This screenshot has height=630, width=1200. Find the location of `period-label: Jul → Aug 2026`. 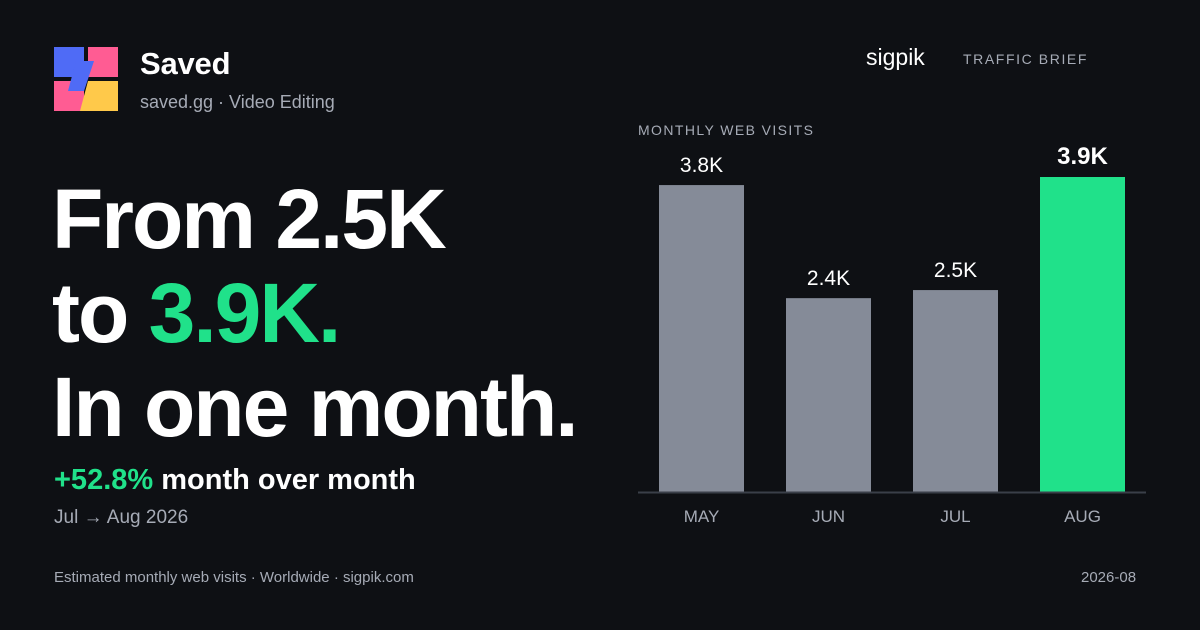

period-label: Jul → Aug 2026 is located at coordinates (121, 517).